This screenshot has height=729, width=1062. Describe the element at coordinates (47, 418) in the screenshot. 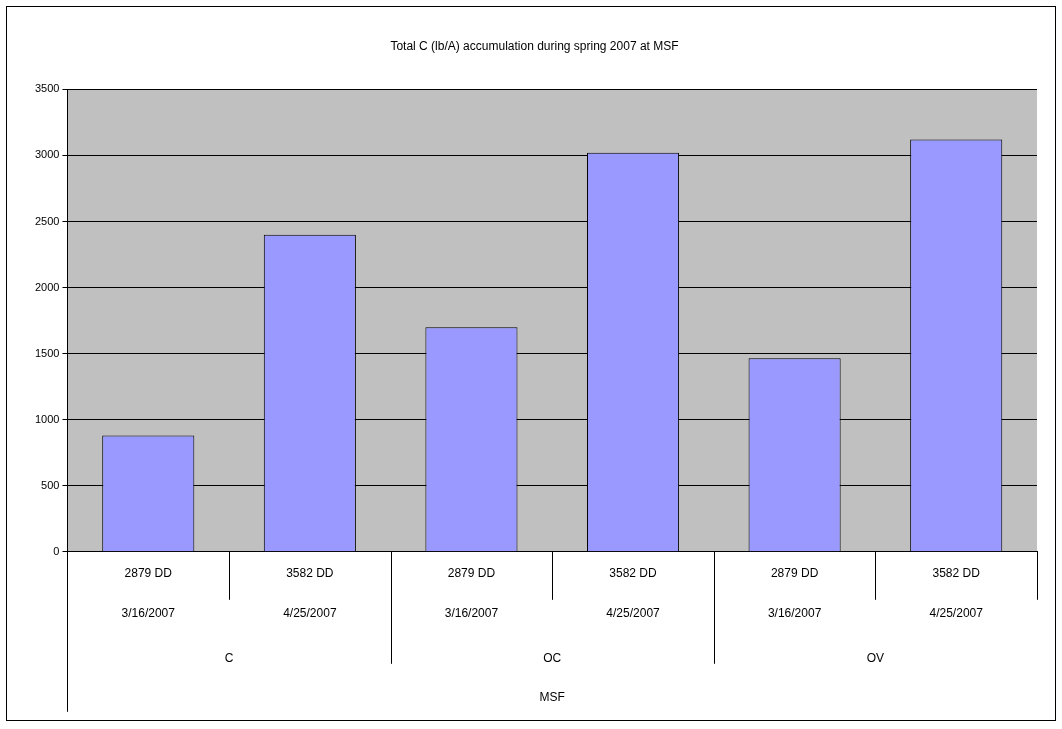

I see `y-tick-label: 1000` at that location.